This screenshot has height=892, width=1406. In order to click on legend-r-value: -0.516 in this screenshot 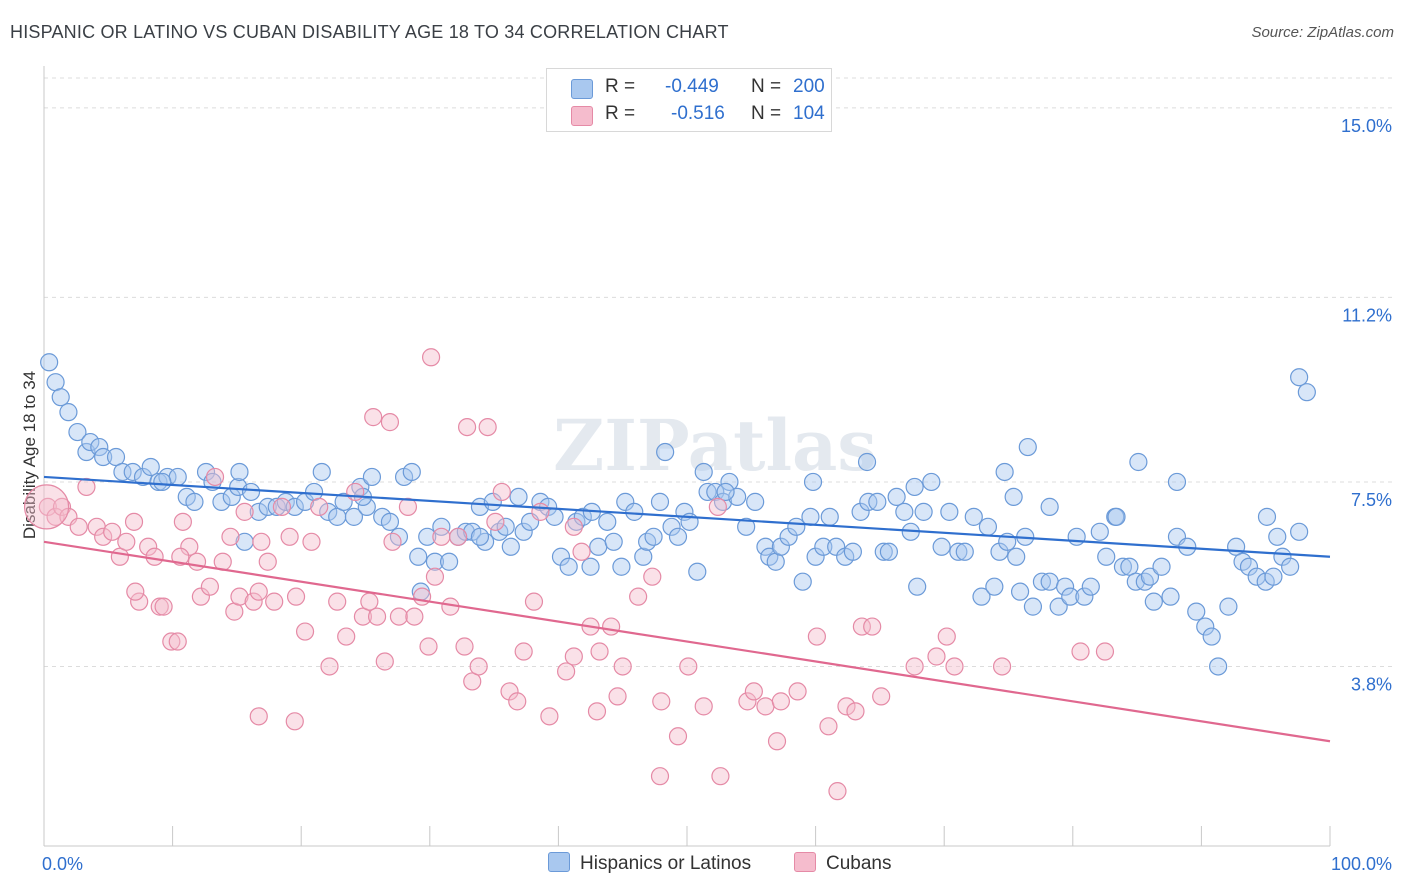, I will do `click(698, 113)`.